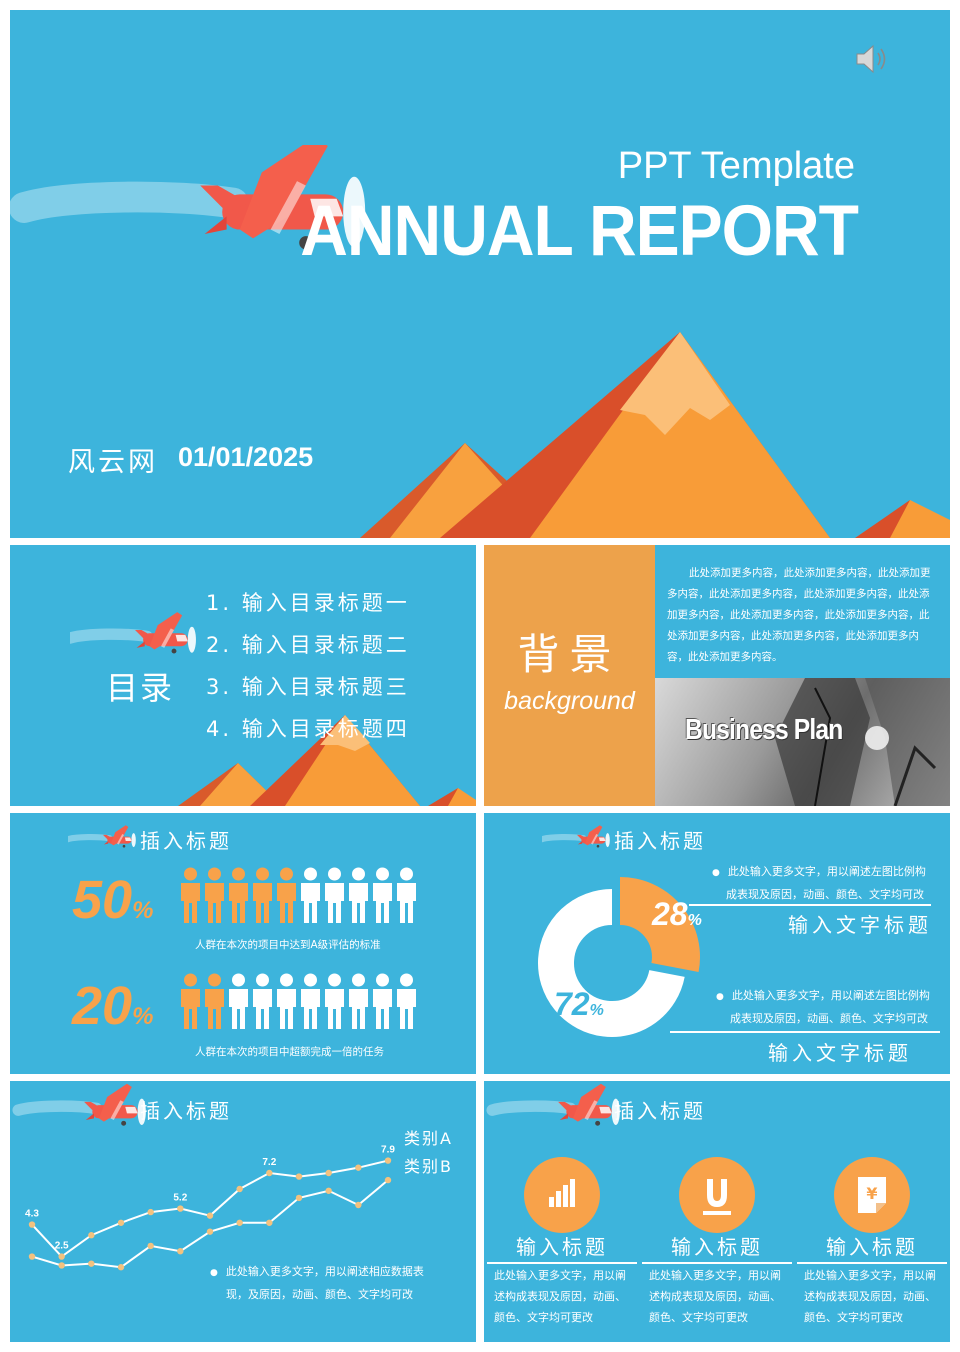 The image size is (960, 1352). Describe the element at coordinates (143, 910) in the screenshot. I see `stat-percent-unit: %` at that location.